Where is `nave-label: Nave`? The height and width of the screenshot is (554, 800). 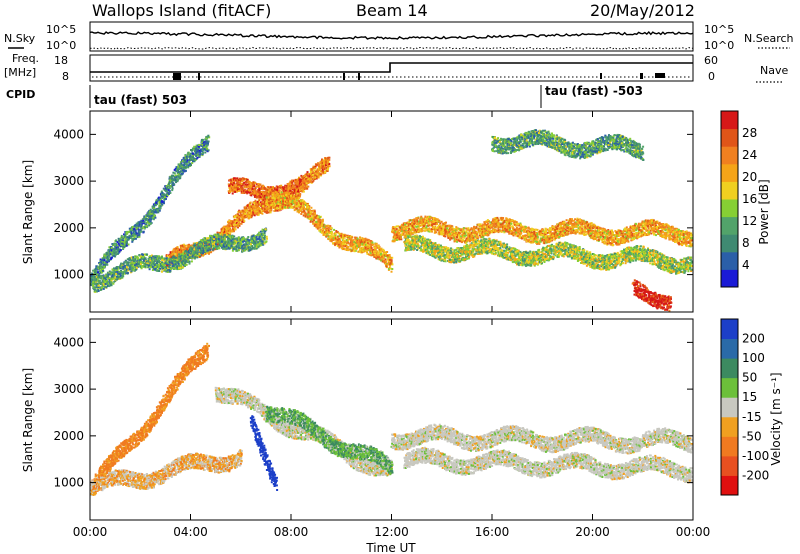 nave-label: Nave is located at coordinates (774, 70).